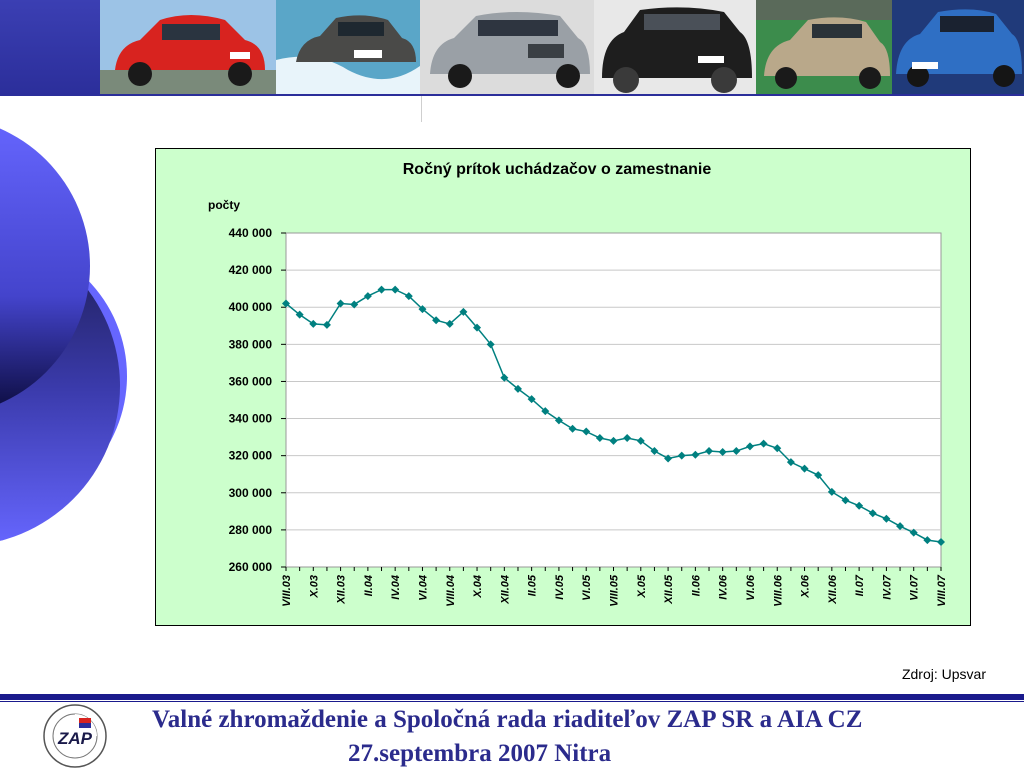 The width and height of the screenshot is (1024, 768). I want to click on y-axis-label: počty, so click(224, 205).